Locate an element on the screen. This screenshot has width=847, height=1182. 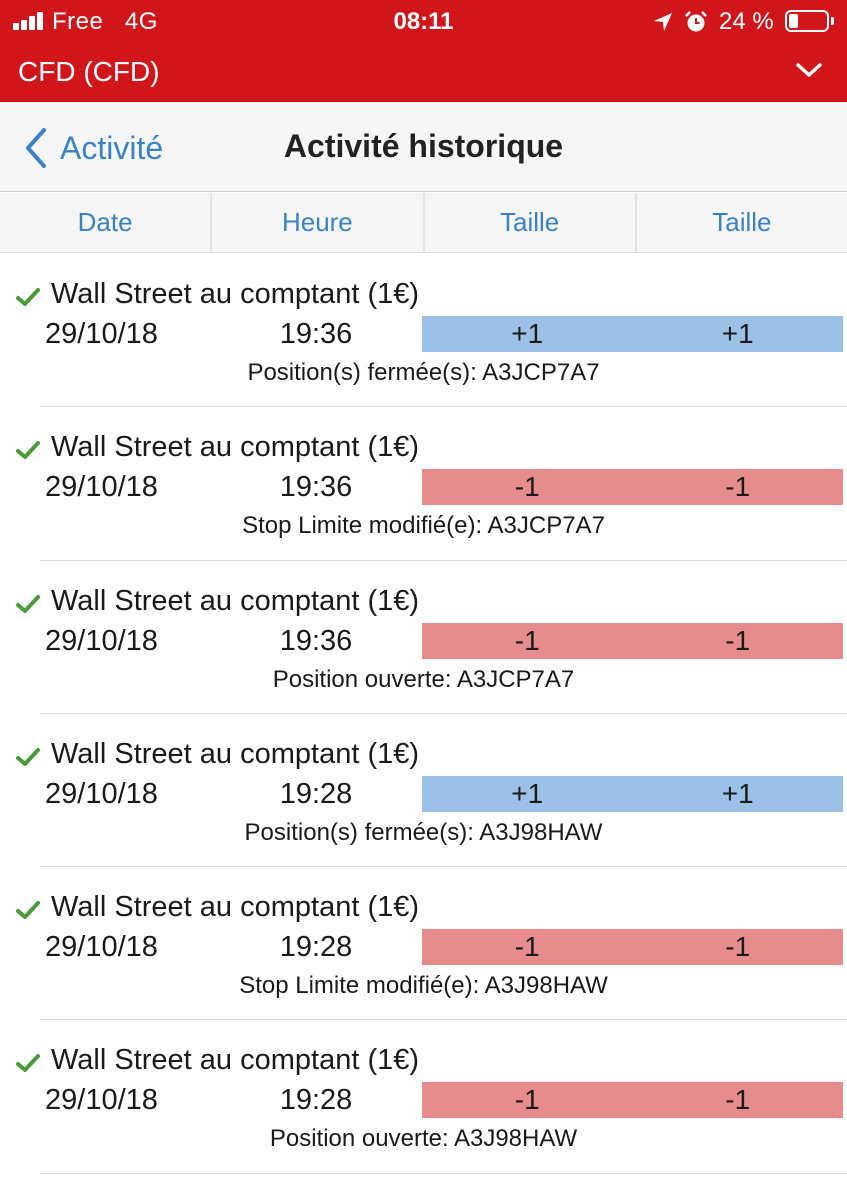
battery-percent: 24 % is located at coordinates (746, 21).